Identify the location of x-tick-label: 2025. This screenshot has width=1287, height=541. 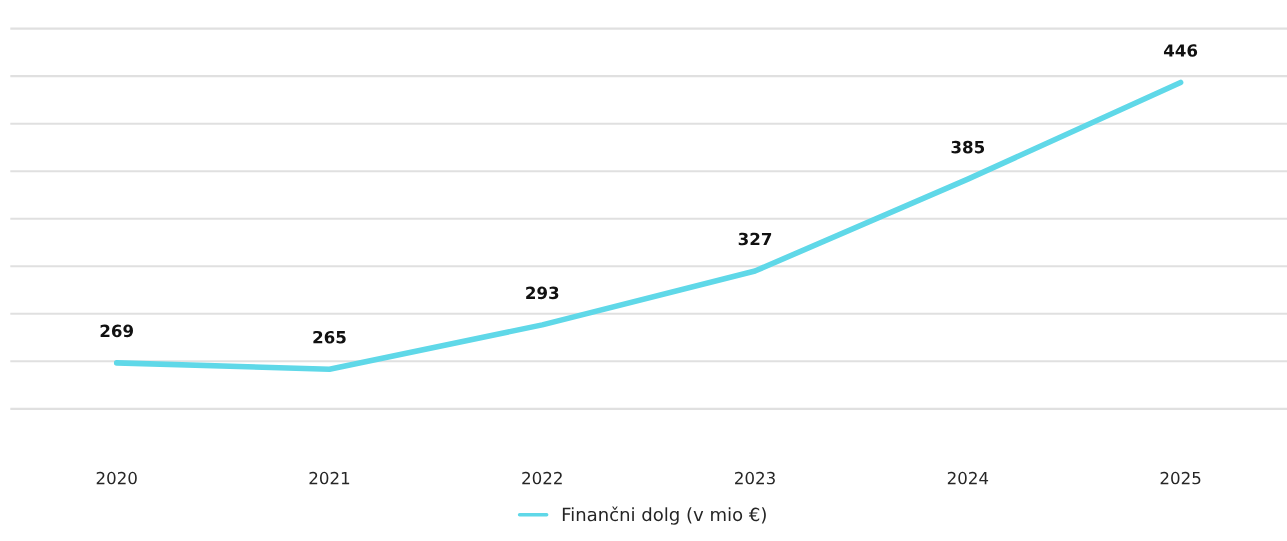
(1180, 478).